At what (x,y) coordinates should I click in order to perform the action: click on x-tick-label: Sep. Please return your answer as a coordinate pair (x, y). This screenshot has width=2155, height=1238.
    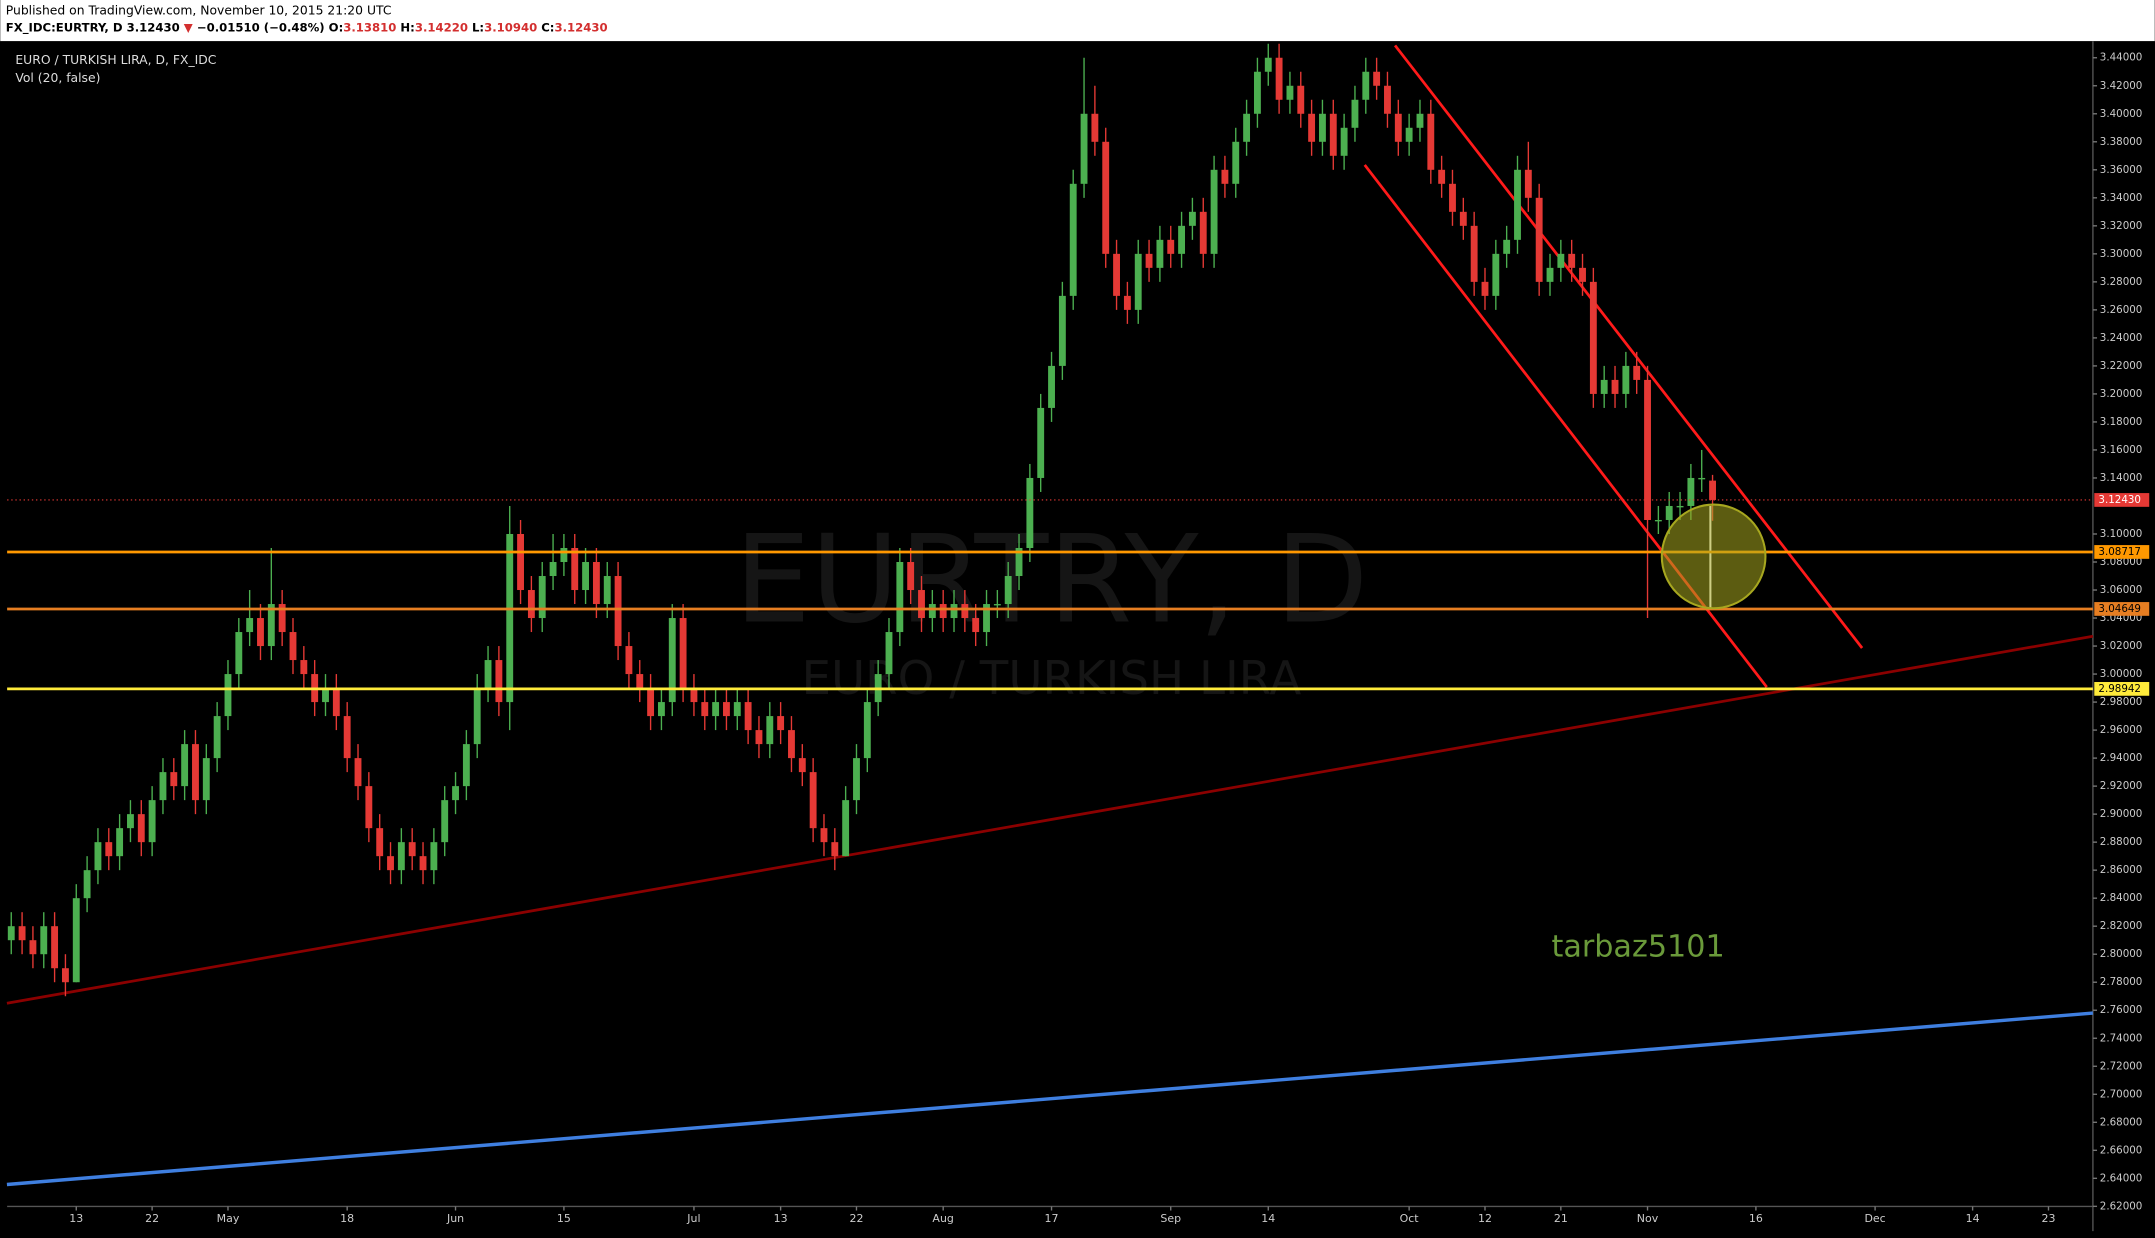
    Looking at the image, I should click on (1170, 1218).